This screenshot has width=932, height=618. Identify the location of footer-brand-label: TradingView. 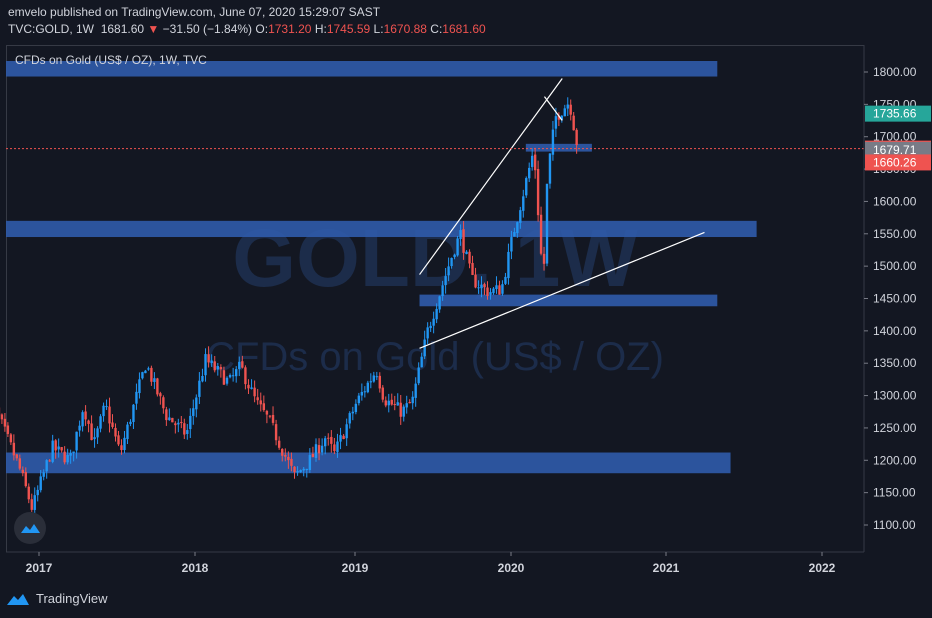
(72, 598).